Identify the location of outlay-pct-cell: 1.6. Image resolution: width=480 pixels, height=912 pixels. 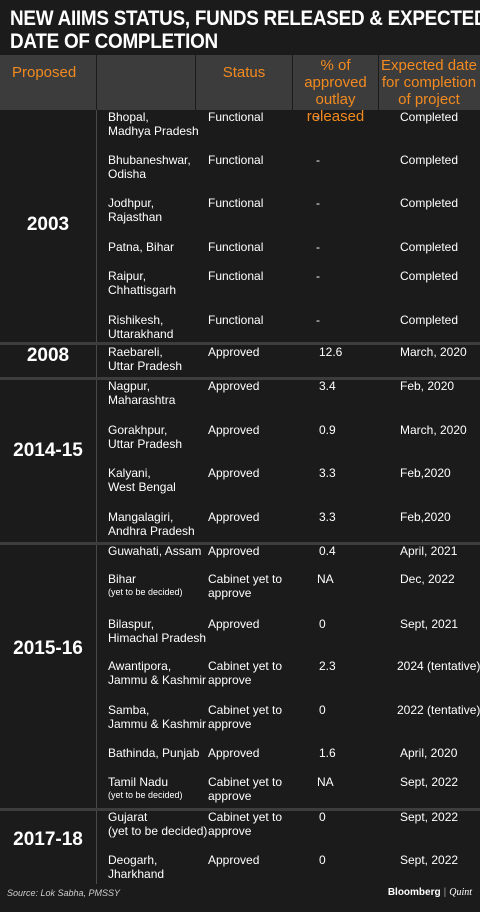
(327, 753).